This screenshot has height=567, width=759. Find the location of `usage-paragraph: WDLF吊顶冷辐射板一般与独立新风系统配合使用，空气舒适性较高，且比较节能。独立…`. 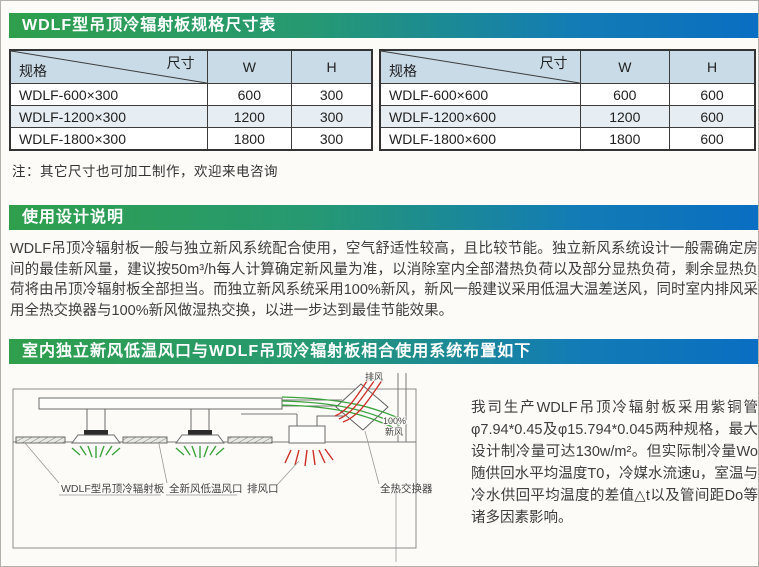

usage-paragraph: WDLF吊顶冷辐射板一般与独立新风系统配合使用，空气舒适性较高，且比较节能。独立… is located at coordinates (384, 280).